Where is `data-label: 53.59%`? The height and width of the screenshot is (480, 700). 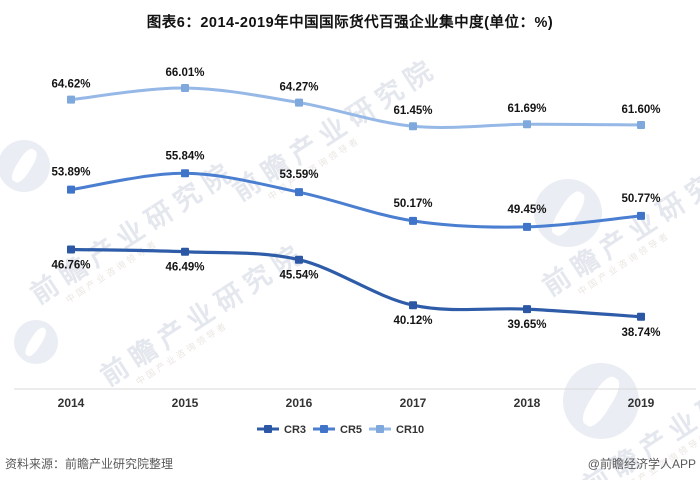
data-label: 53.59% is located at coordinates (298, 175).